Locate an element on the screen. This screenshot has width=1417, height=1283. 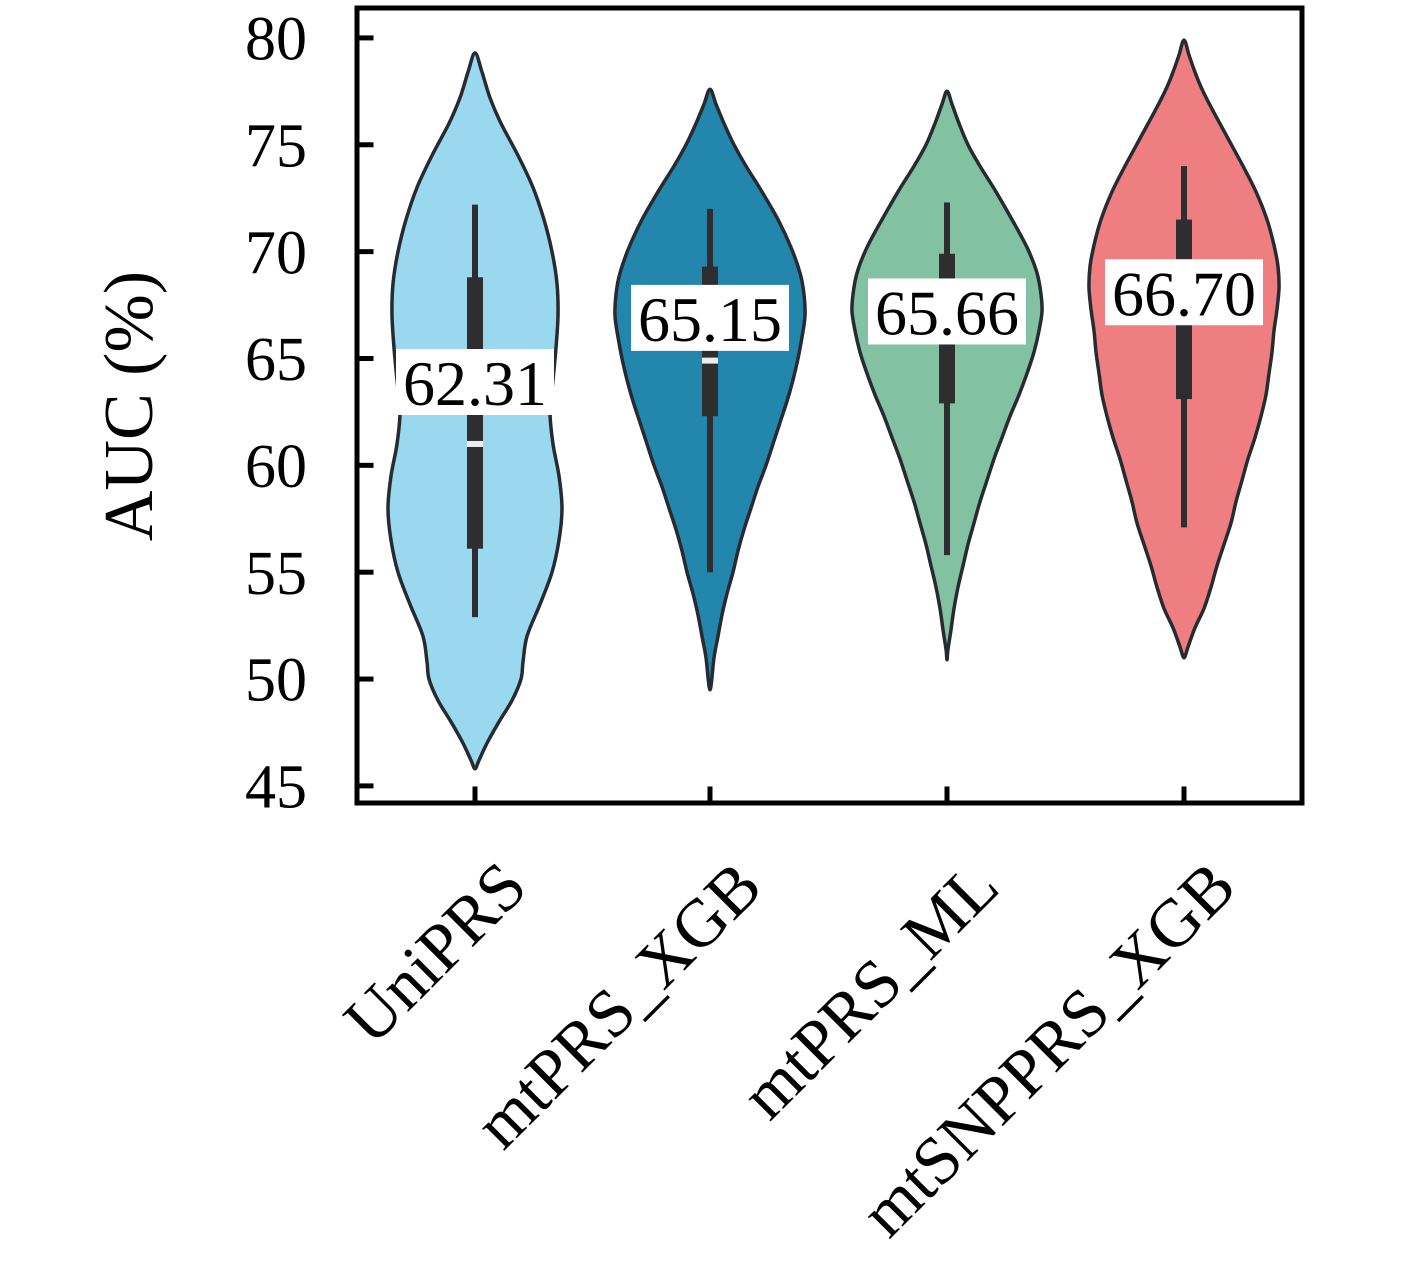
mean-label-box-uniprs is located at coordinates (475, 381).